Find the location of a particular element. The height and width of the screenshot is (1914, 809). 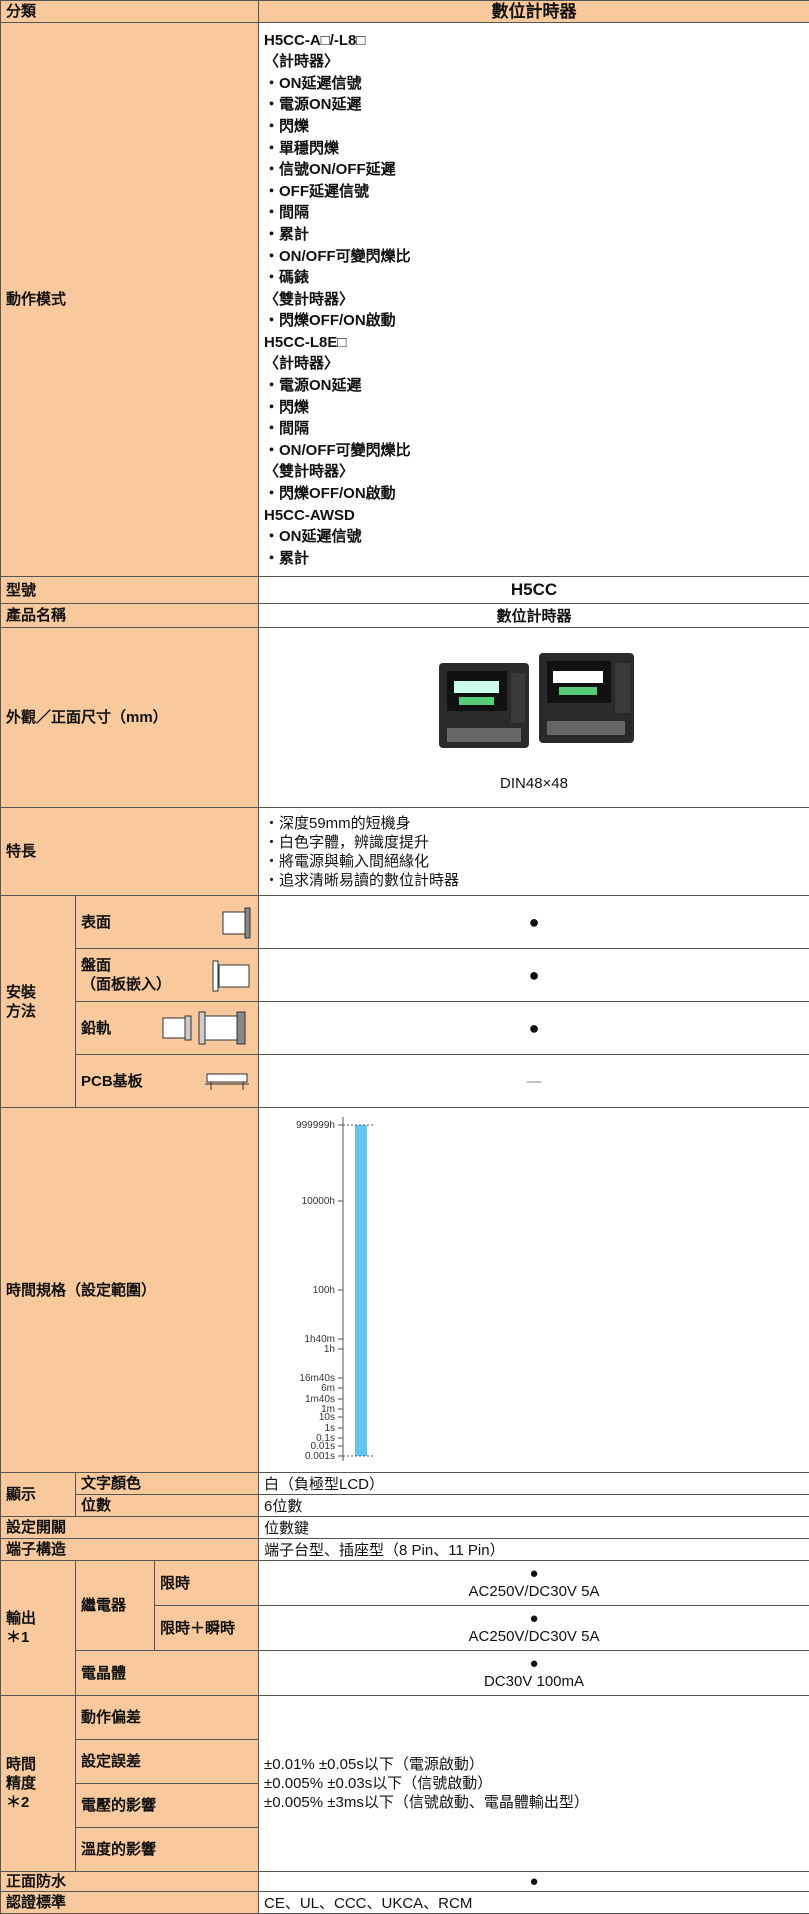

sub-label: 盤面 （面板嵌入） is located at coordinates (167, 975).